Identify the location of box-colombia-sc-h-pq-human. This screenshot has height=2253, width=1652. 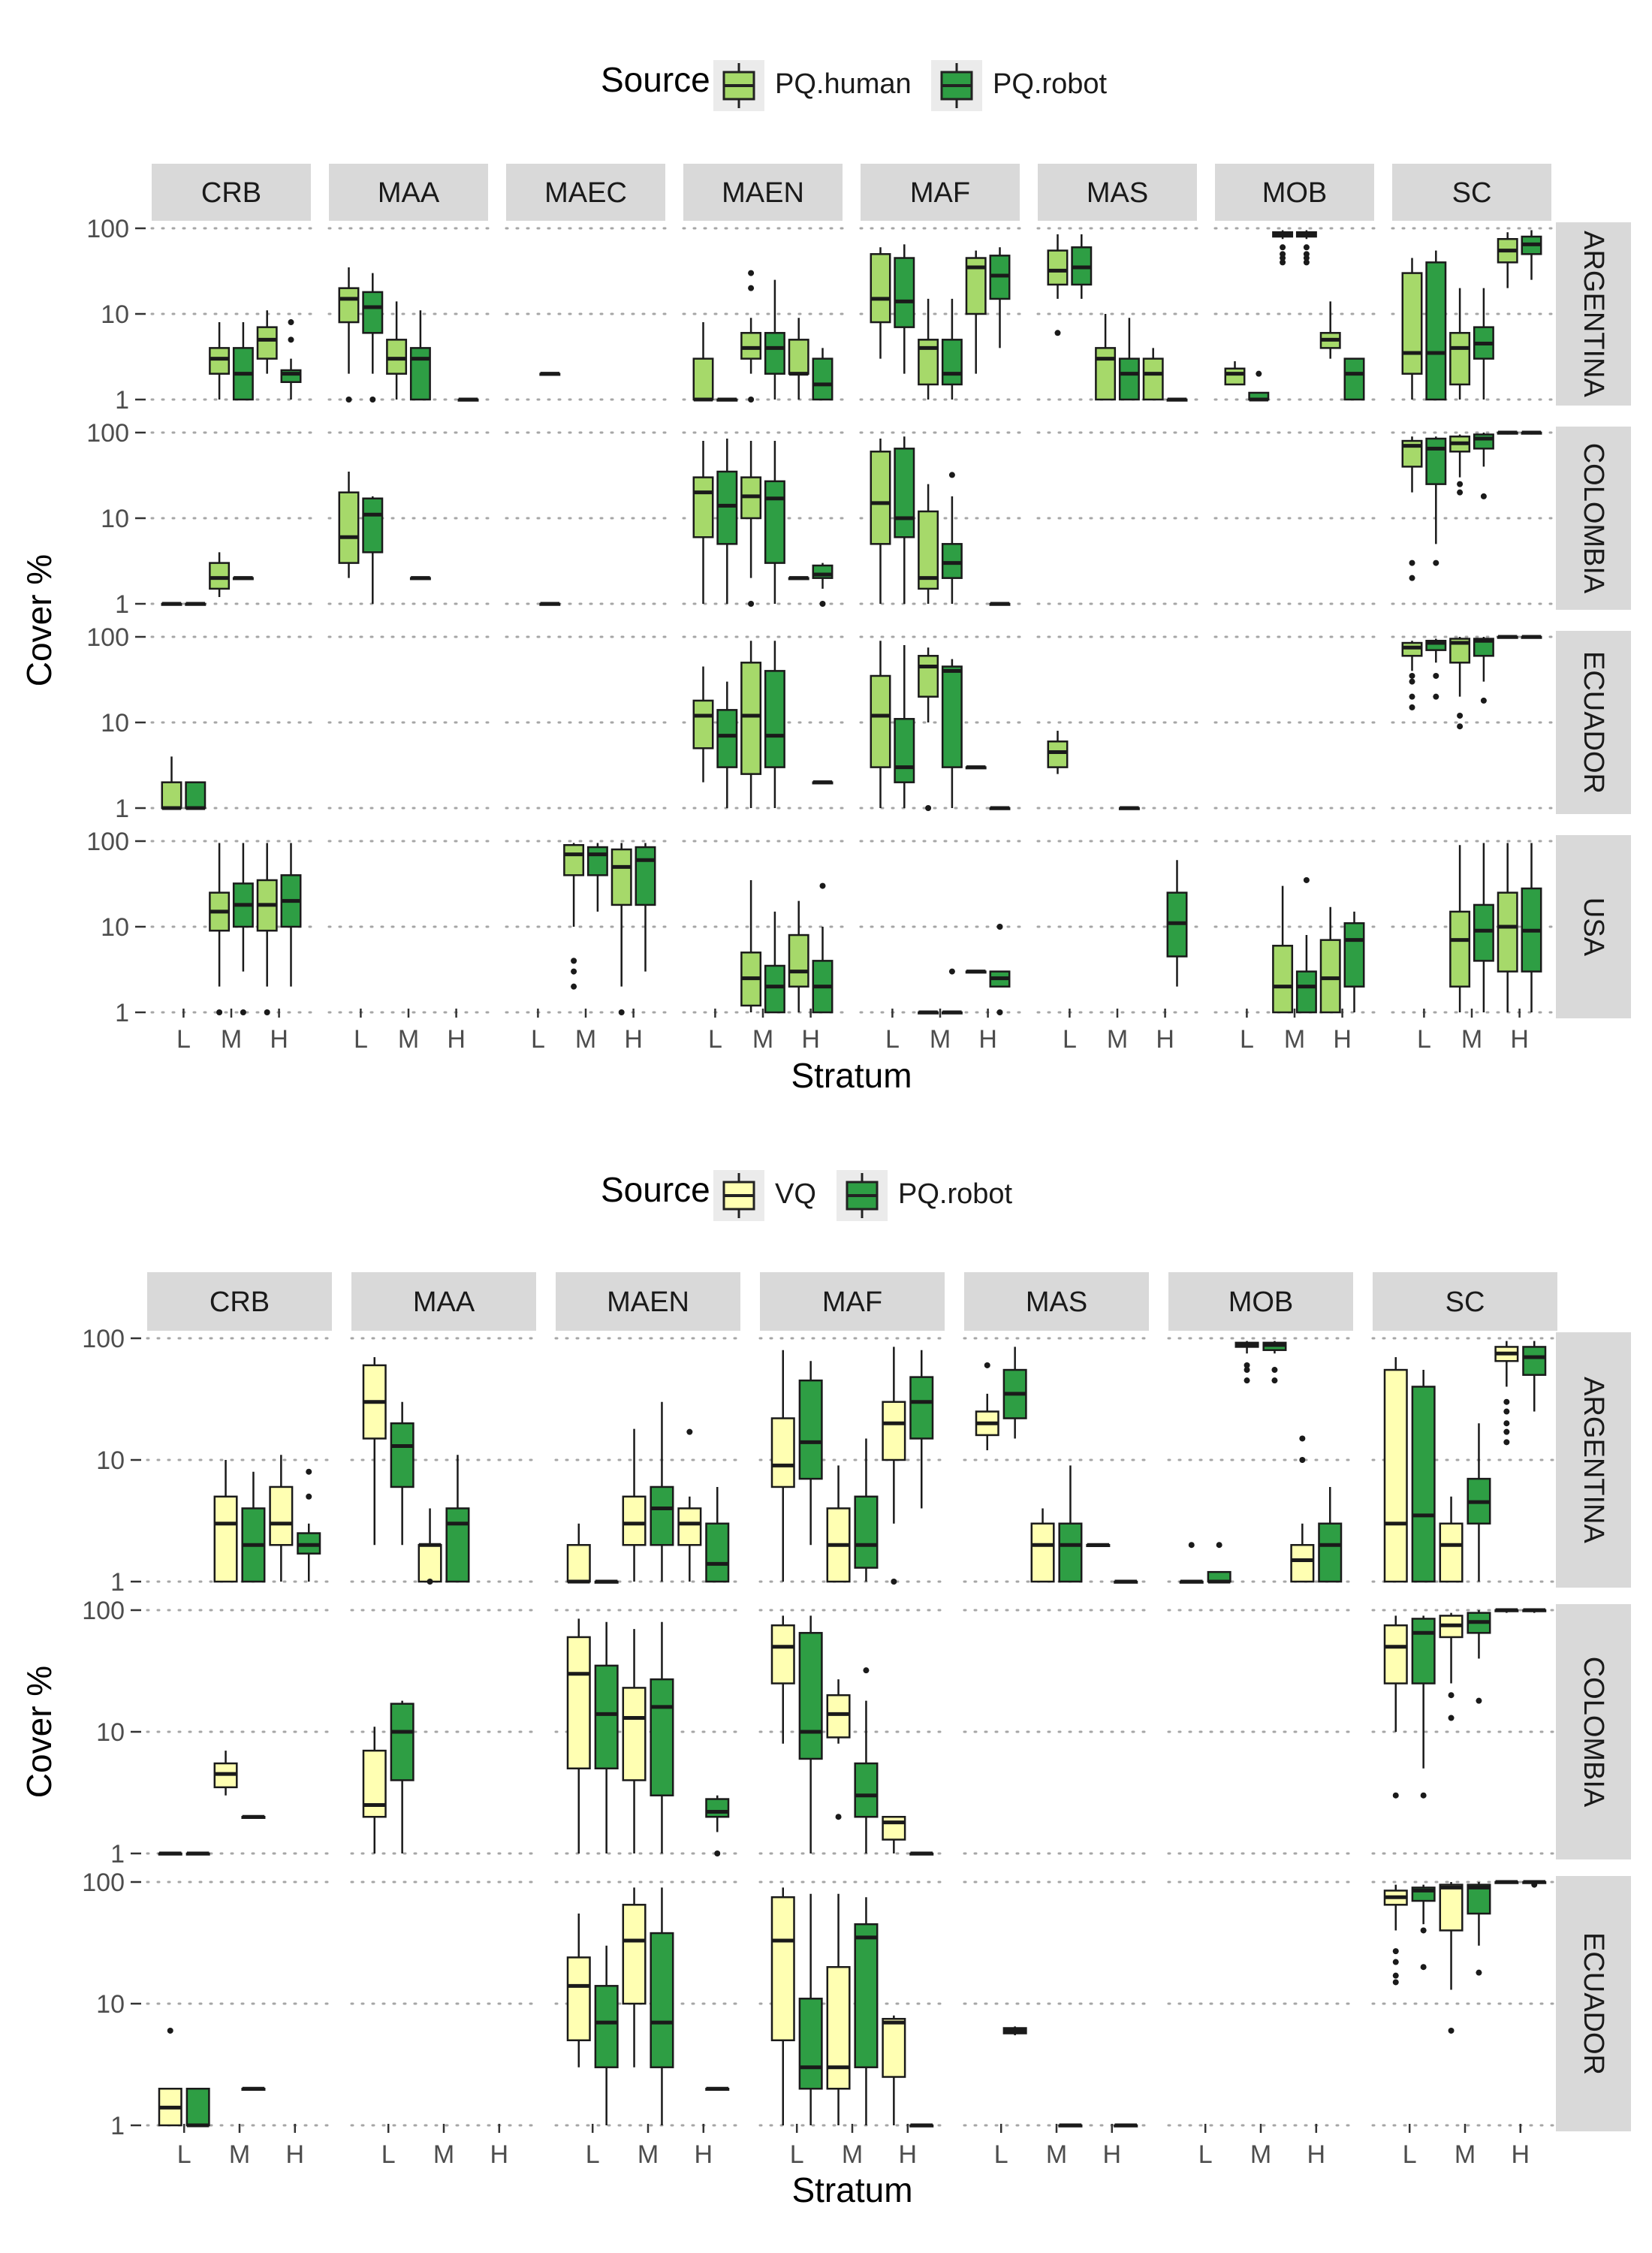
(1507, 433).